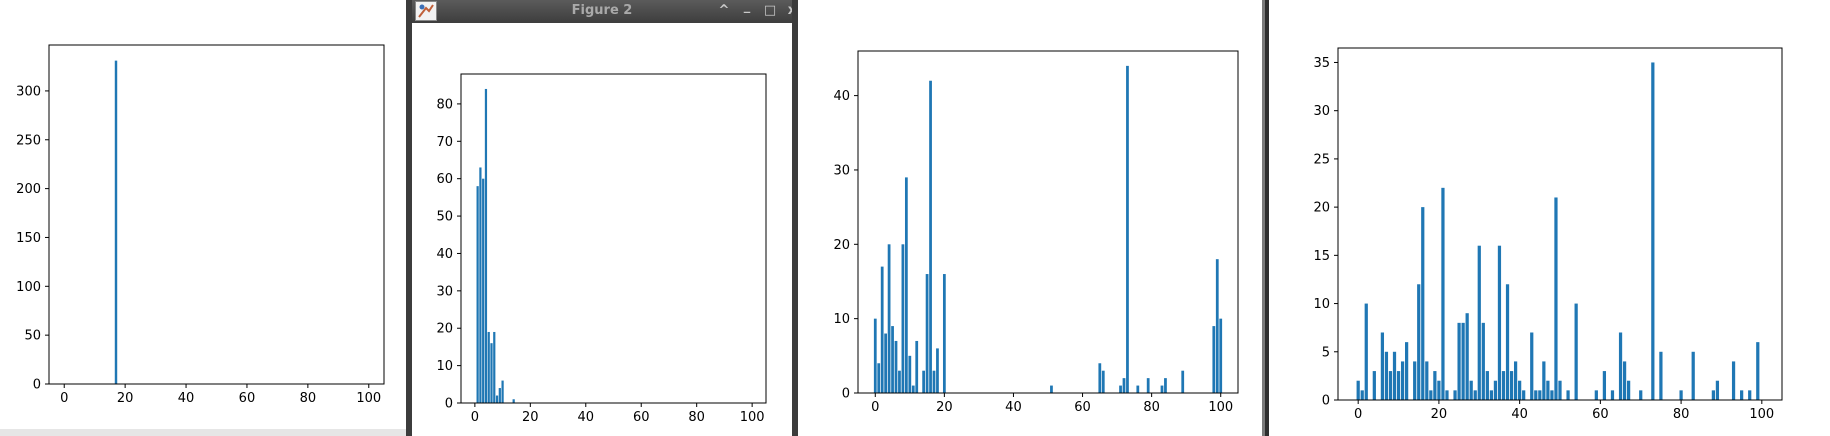 This screenshot has width=1830, height=436. I want to click on y-tick-label: 5, so click(1326, 352).